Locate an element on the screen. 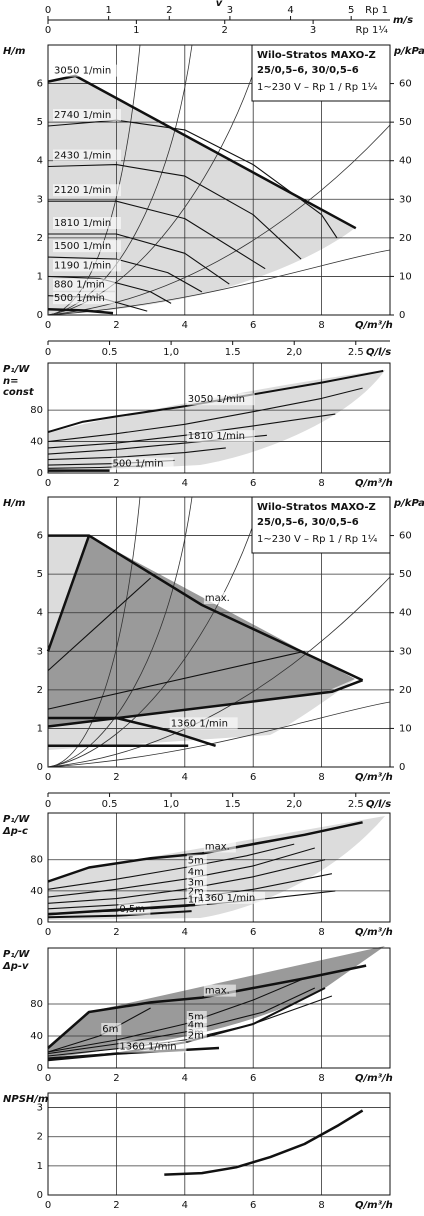 The image size is (424, 1216). x2-tick-label: 0 is located at coordinates (48, 352).